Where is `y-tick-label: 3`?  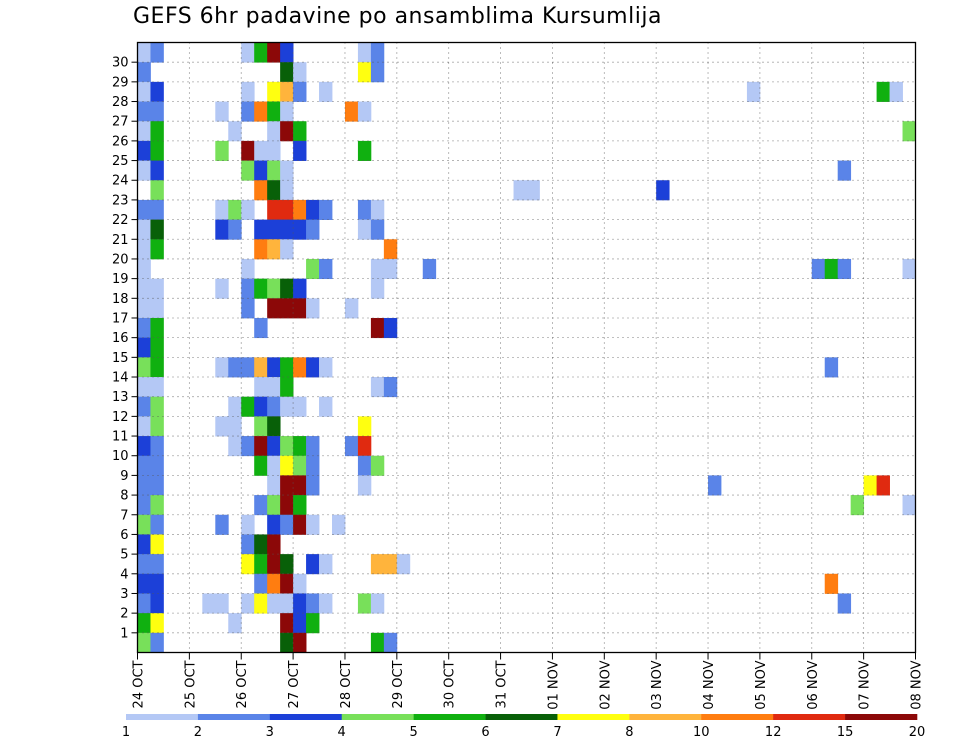
y-tick-label: 3 is located at coordinates (124, 594).